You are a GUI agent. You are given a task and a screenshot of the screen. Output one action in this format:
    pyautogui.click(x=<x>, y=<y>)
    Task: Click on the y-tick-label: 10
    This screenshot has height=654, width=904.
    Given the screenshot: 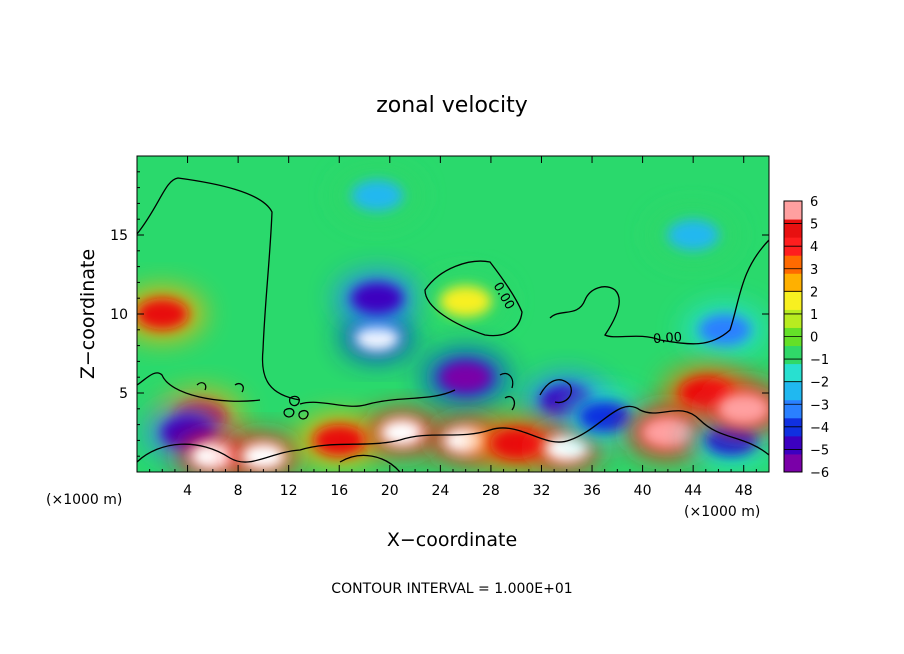 What is the action you would take?
    pyautogui.click(x=119, y=315)
    